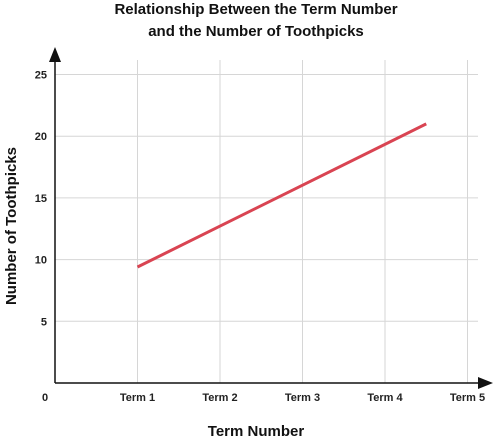 This screenshot has height=441, width=493. Describe the element at coordinates (137, 398) in the screenshot. I see `x-tick-label: Term 1` at that location.